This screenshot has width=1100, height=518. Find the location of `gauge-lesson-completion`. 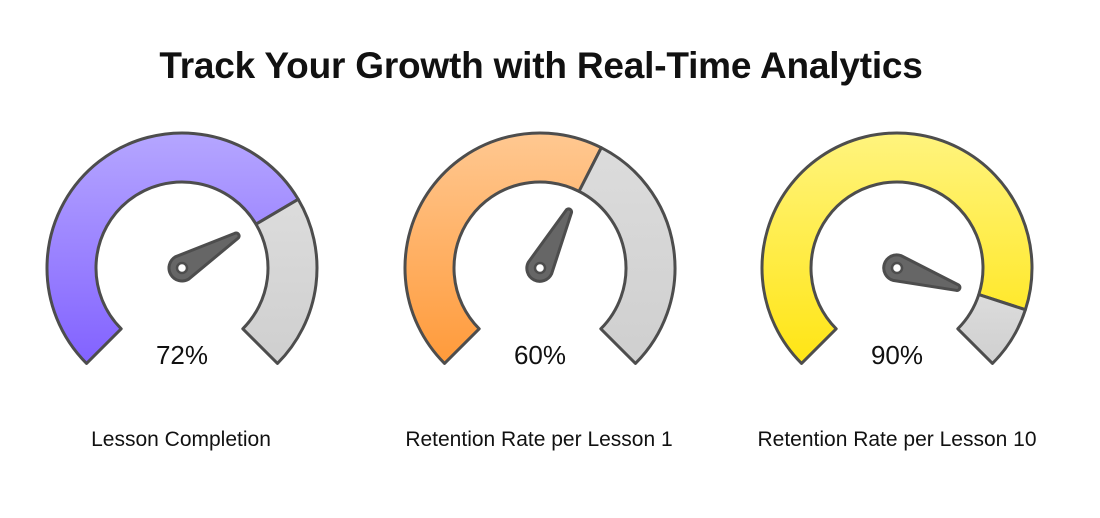

gauge-lesson-completion is located at coordinates (182, 248).